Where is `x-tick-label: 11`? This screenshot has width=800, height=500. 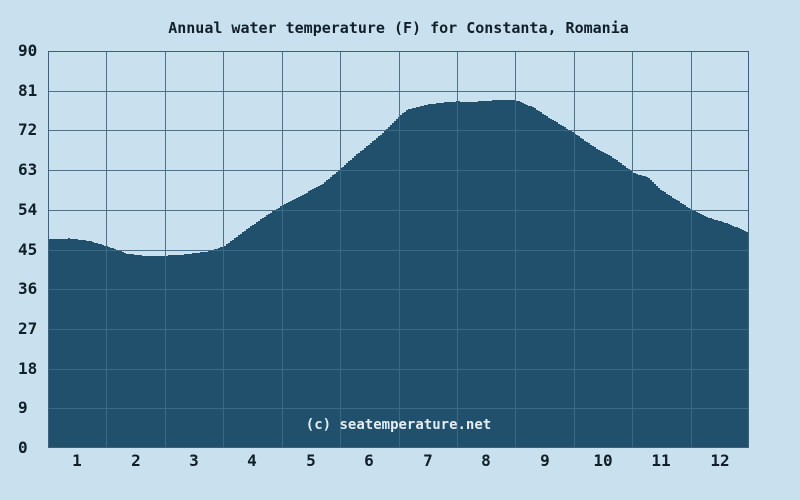 x-tick-label: 11 is located at coordinates (661, 460).